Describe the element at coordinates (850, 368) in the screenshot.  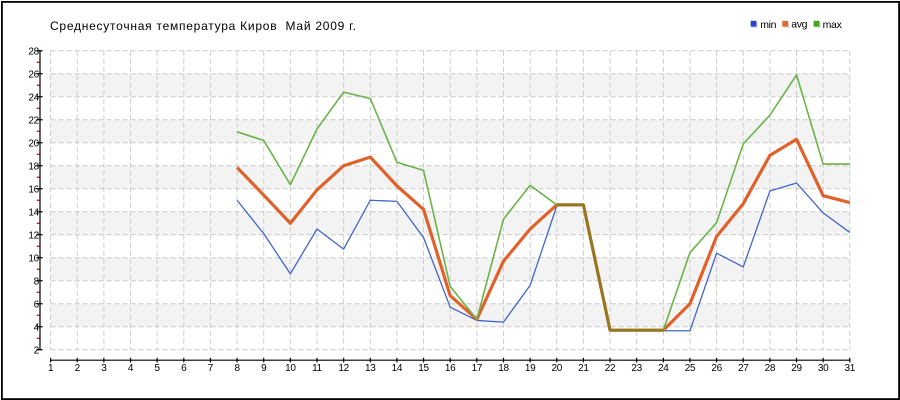
I see `svg-text: 31` at that location.